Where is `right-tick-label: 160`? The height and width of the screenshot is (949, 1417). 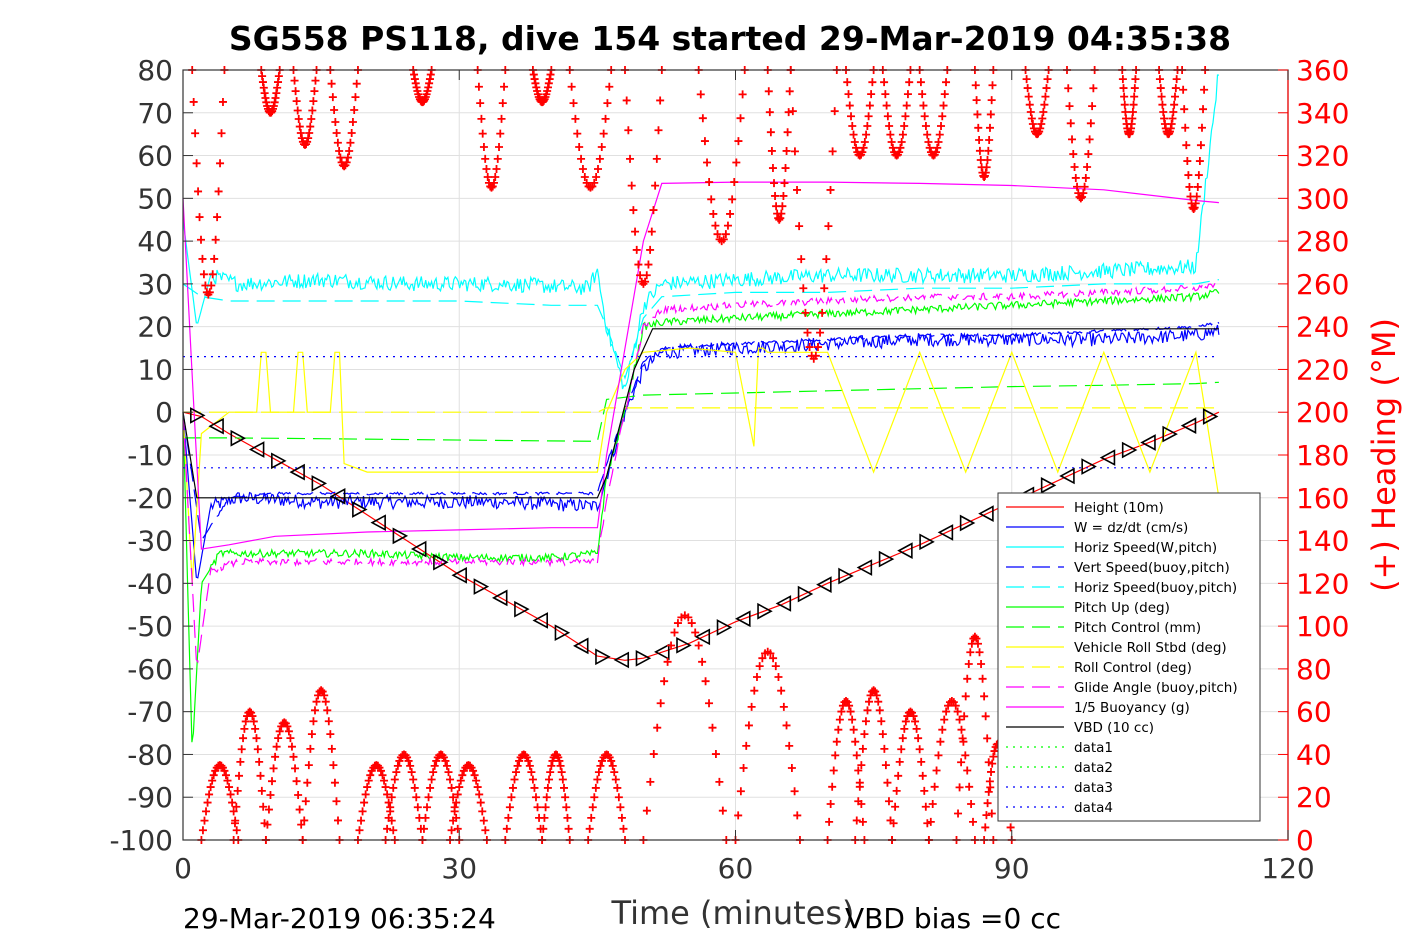
right-tick-label: 160 is located at coordinates (1322, 498).